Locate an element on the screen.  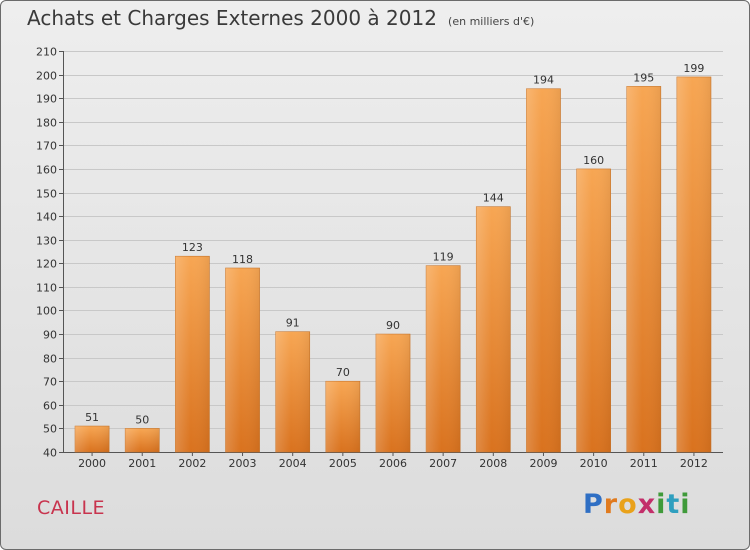
commune-name: CAILLE is located at coordinates (71, 508).